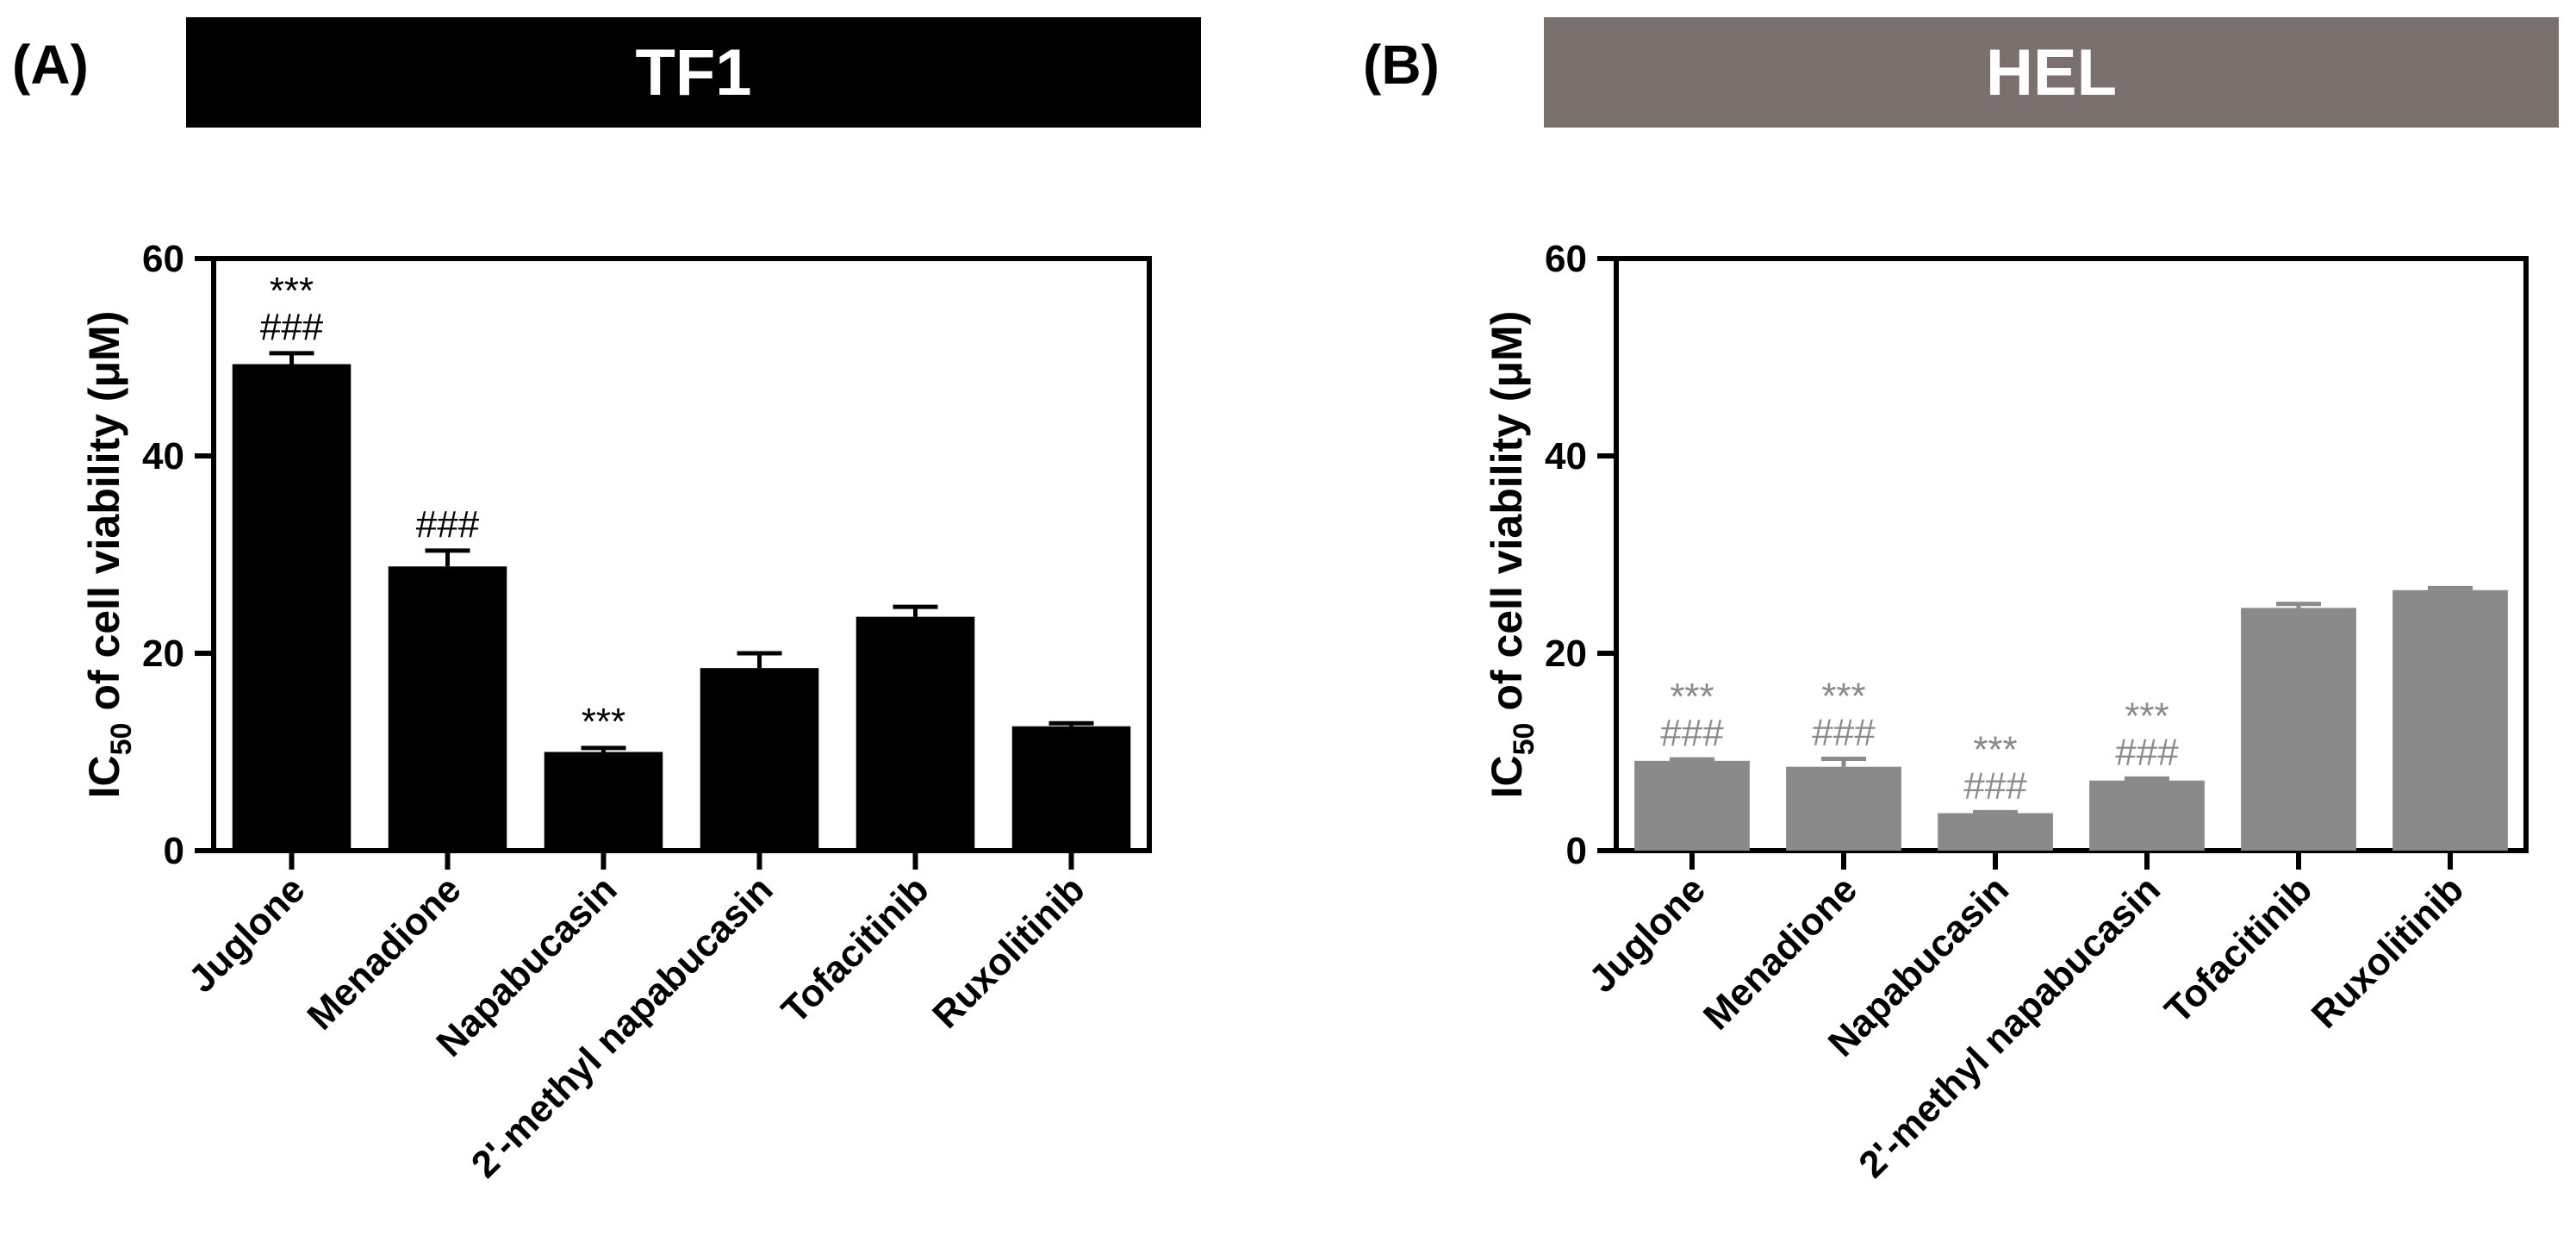  Describe the element at coordinates (1566, 456) in the screenshot. I see `y-tick-label-b: 40` at that location.